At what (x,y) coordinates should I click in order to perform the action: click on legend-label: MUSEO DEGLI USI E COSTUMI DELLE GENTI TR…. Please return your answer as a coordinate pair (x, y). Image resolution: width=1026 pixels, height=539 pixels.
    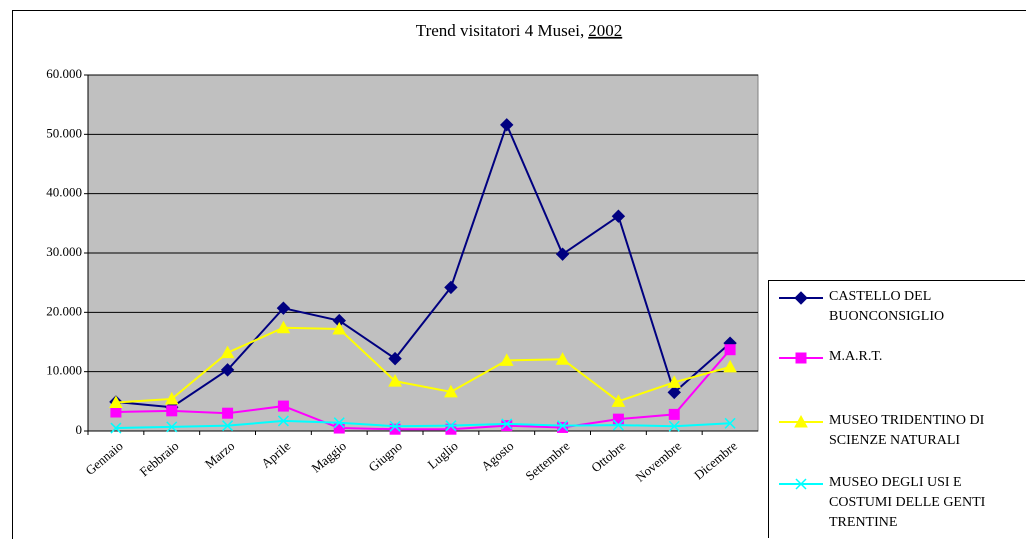
    Looking at the image, I should click on (907, 502).